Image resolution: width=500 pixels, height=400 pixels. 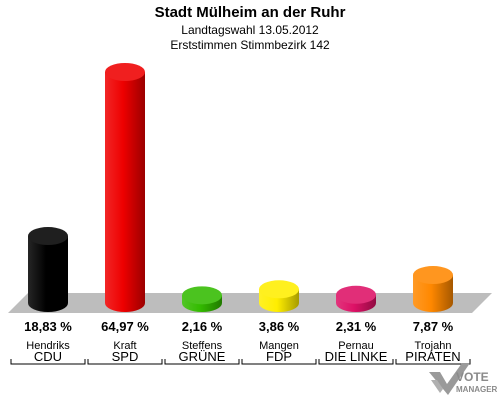 What do you see at coordinates (125, 187) in the screenshot?
I see `bar-spd` at bounding box center [125, 187].